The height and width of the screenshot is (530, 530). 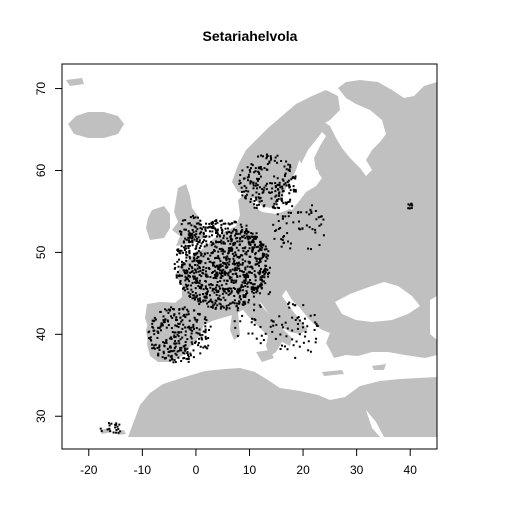 What do you see at coordinates (41, 334) in the screenshot?
I see `y-tick-label: 40` at bounding box center [41, 334].